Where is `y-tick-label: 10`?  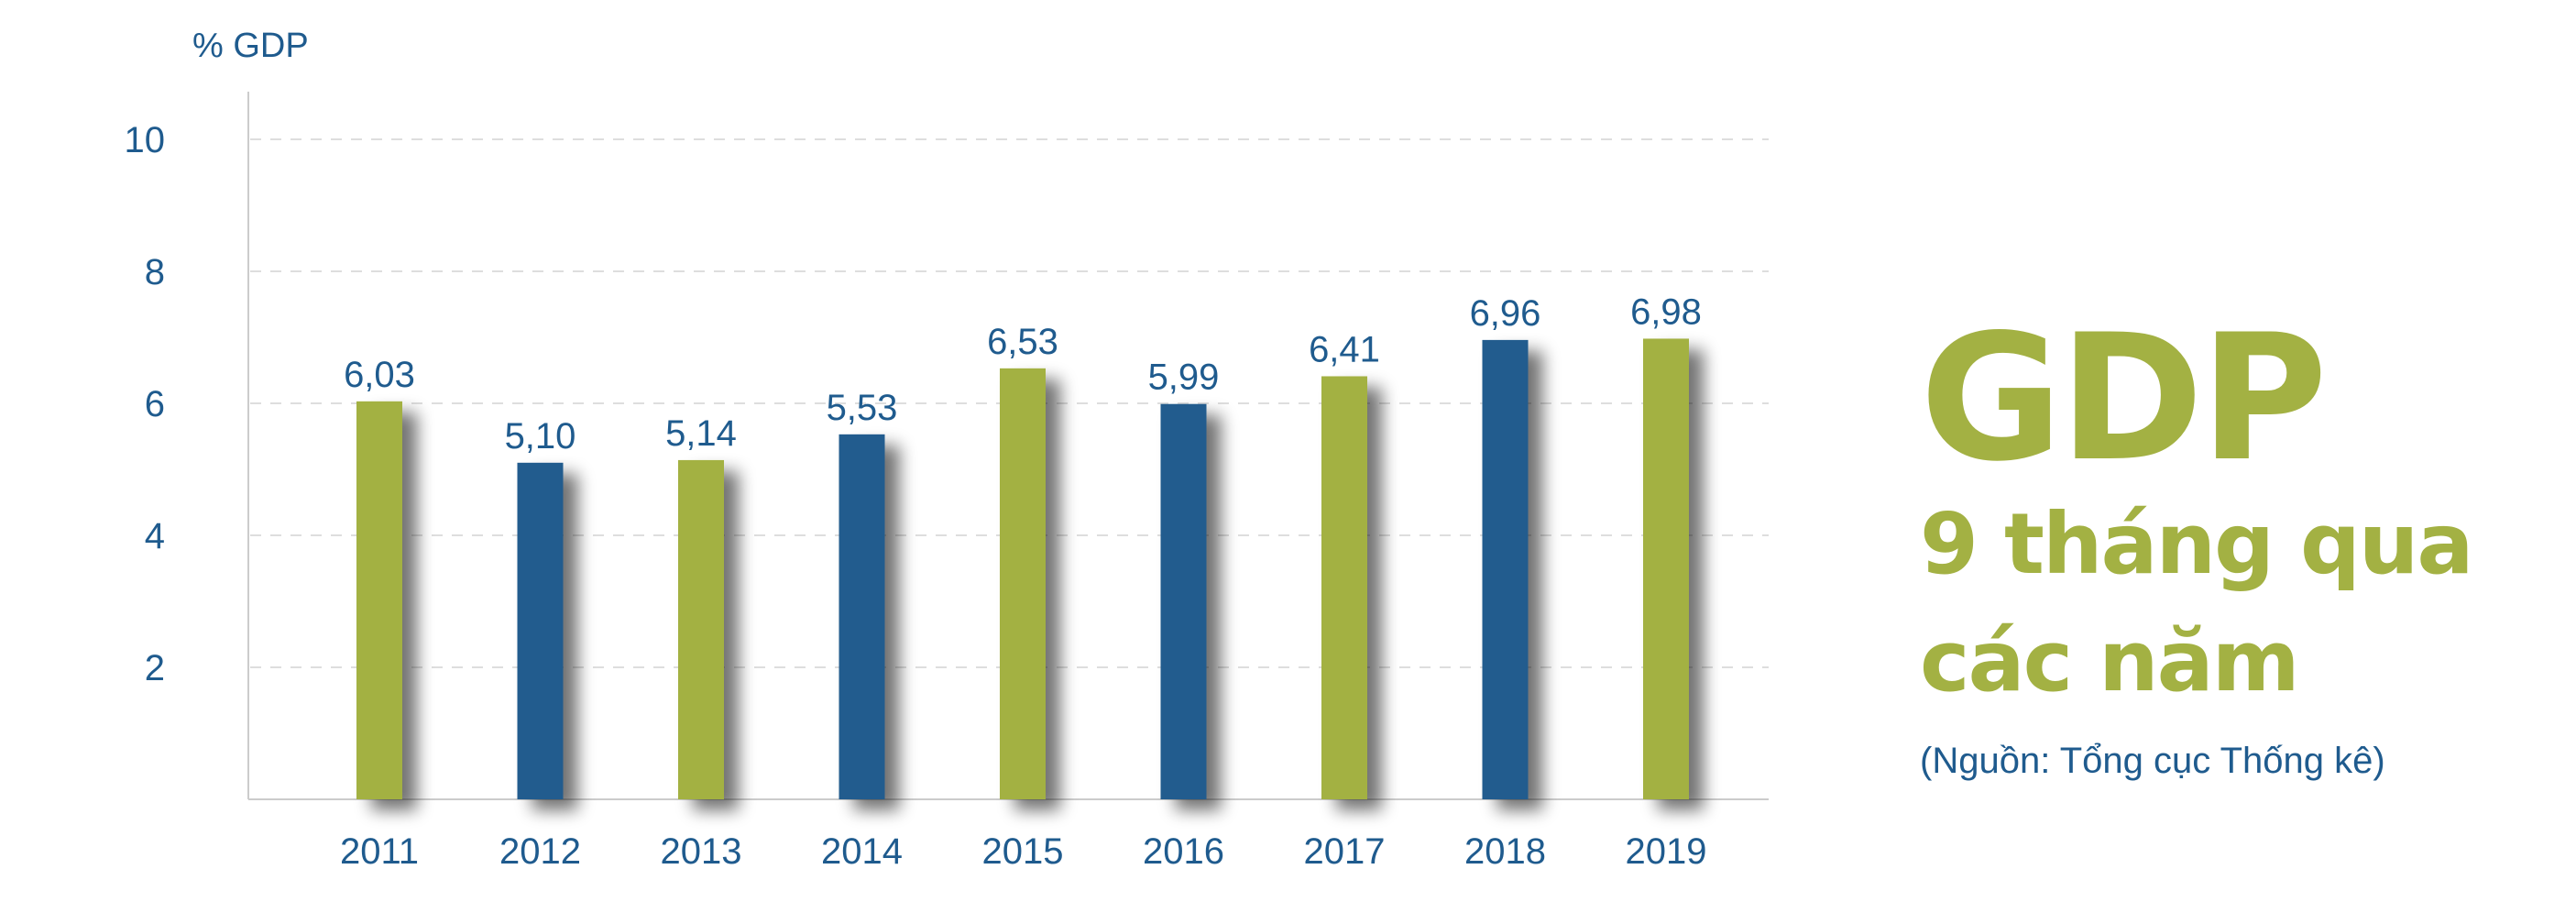
y-tick-label: 10 is located at coordinates (145, 140).